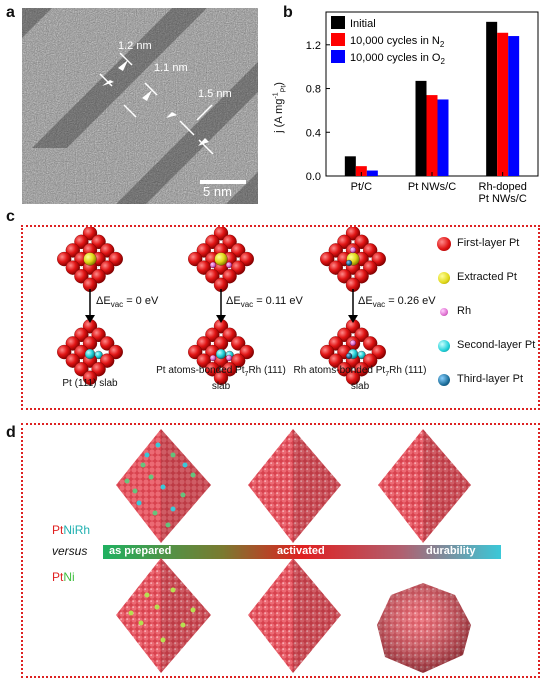 The width and height of the screenshot is (550, 684). What do you see at coordinates (488, 243) in the screenshot?
I see `legend-first-layer: First-layer Pt` at bounding box center [488, 243].